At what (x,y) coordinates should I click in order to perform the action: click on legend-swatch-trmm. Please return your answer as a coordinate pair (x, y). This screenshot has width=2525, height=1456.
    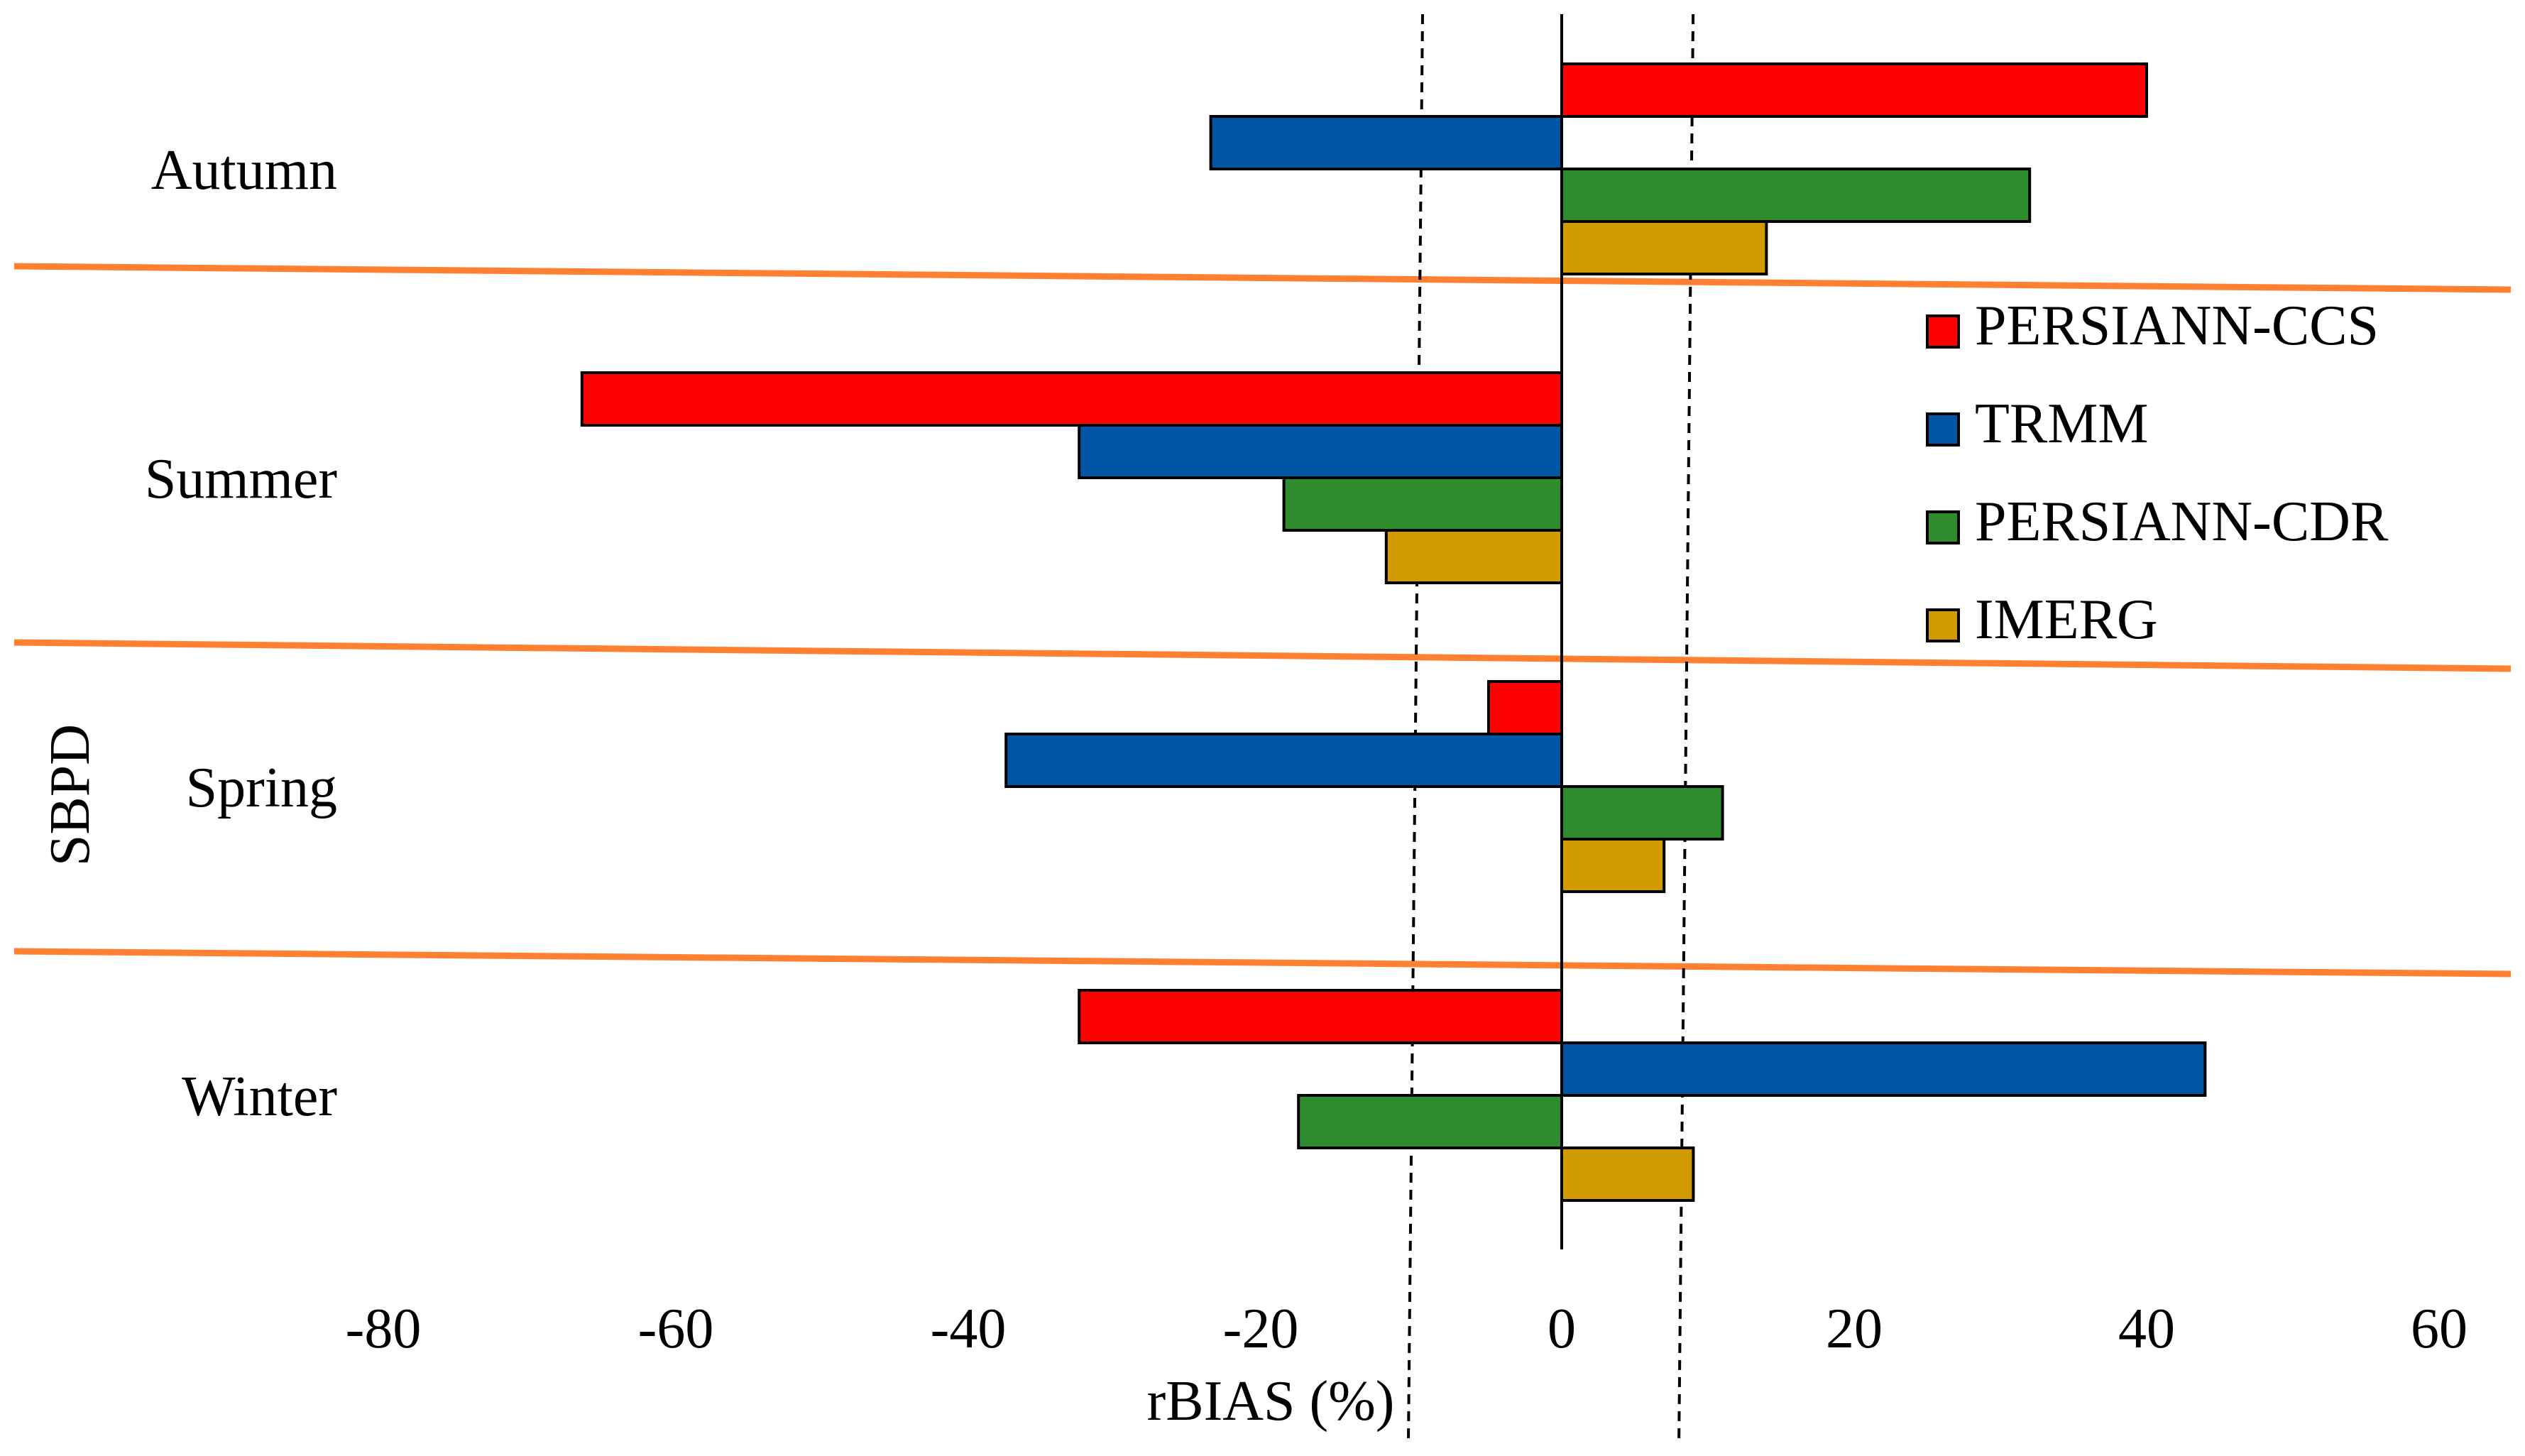
    Looking at the image, I should click on (1943, 430).